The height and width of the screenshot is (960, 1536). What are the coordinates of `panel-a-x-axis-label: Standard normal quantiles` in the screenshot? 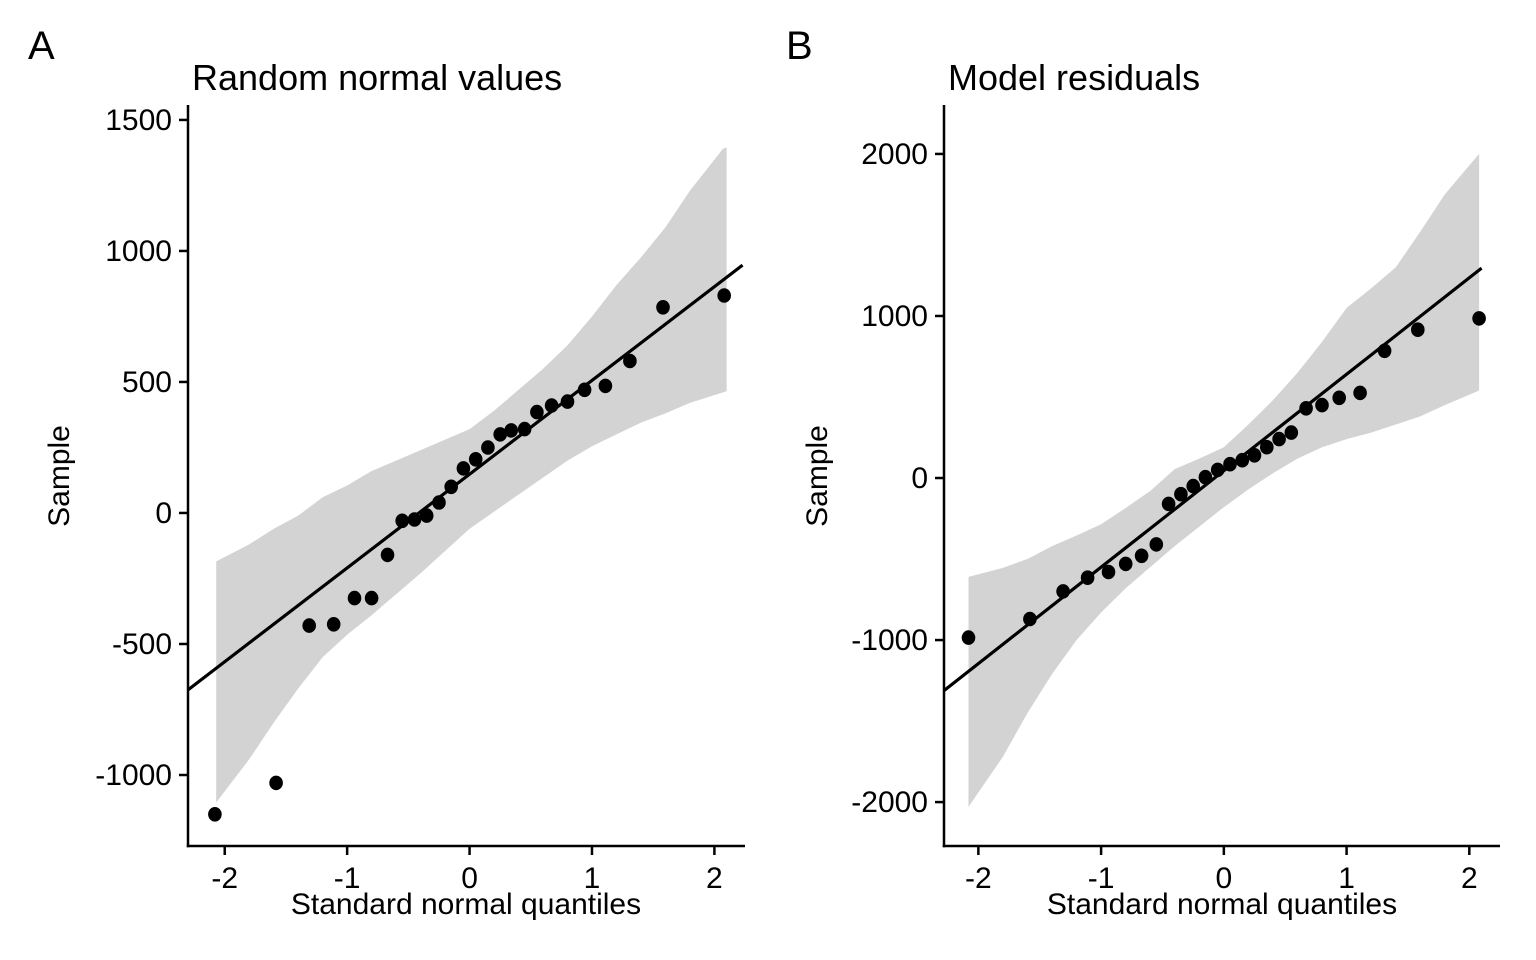 It's located at (466, 904).